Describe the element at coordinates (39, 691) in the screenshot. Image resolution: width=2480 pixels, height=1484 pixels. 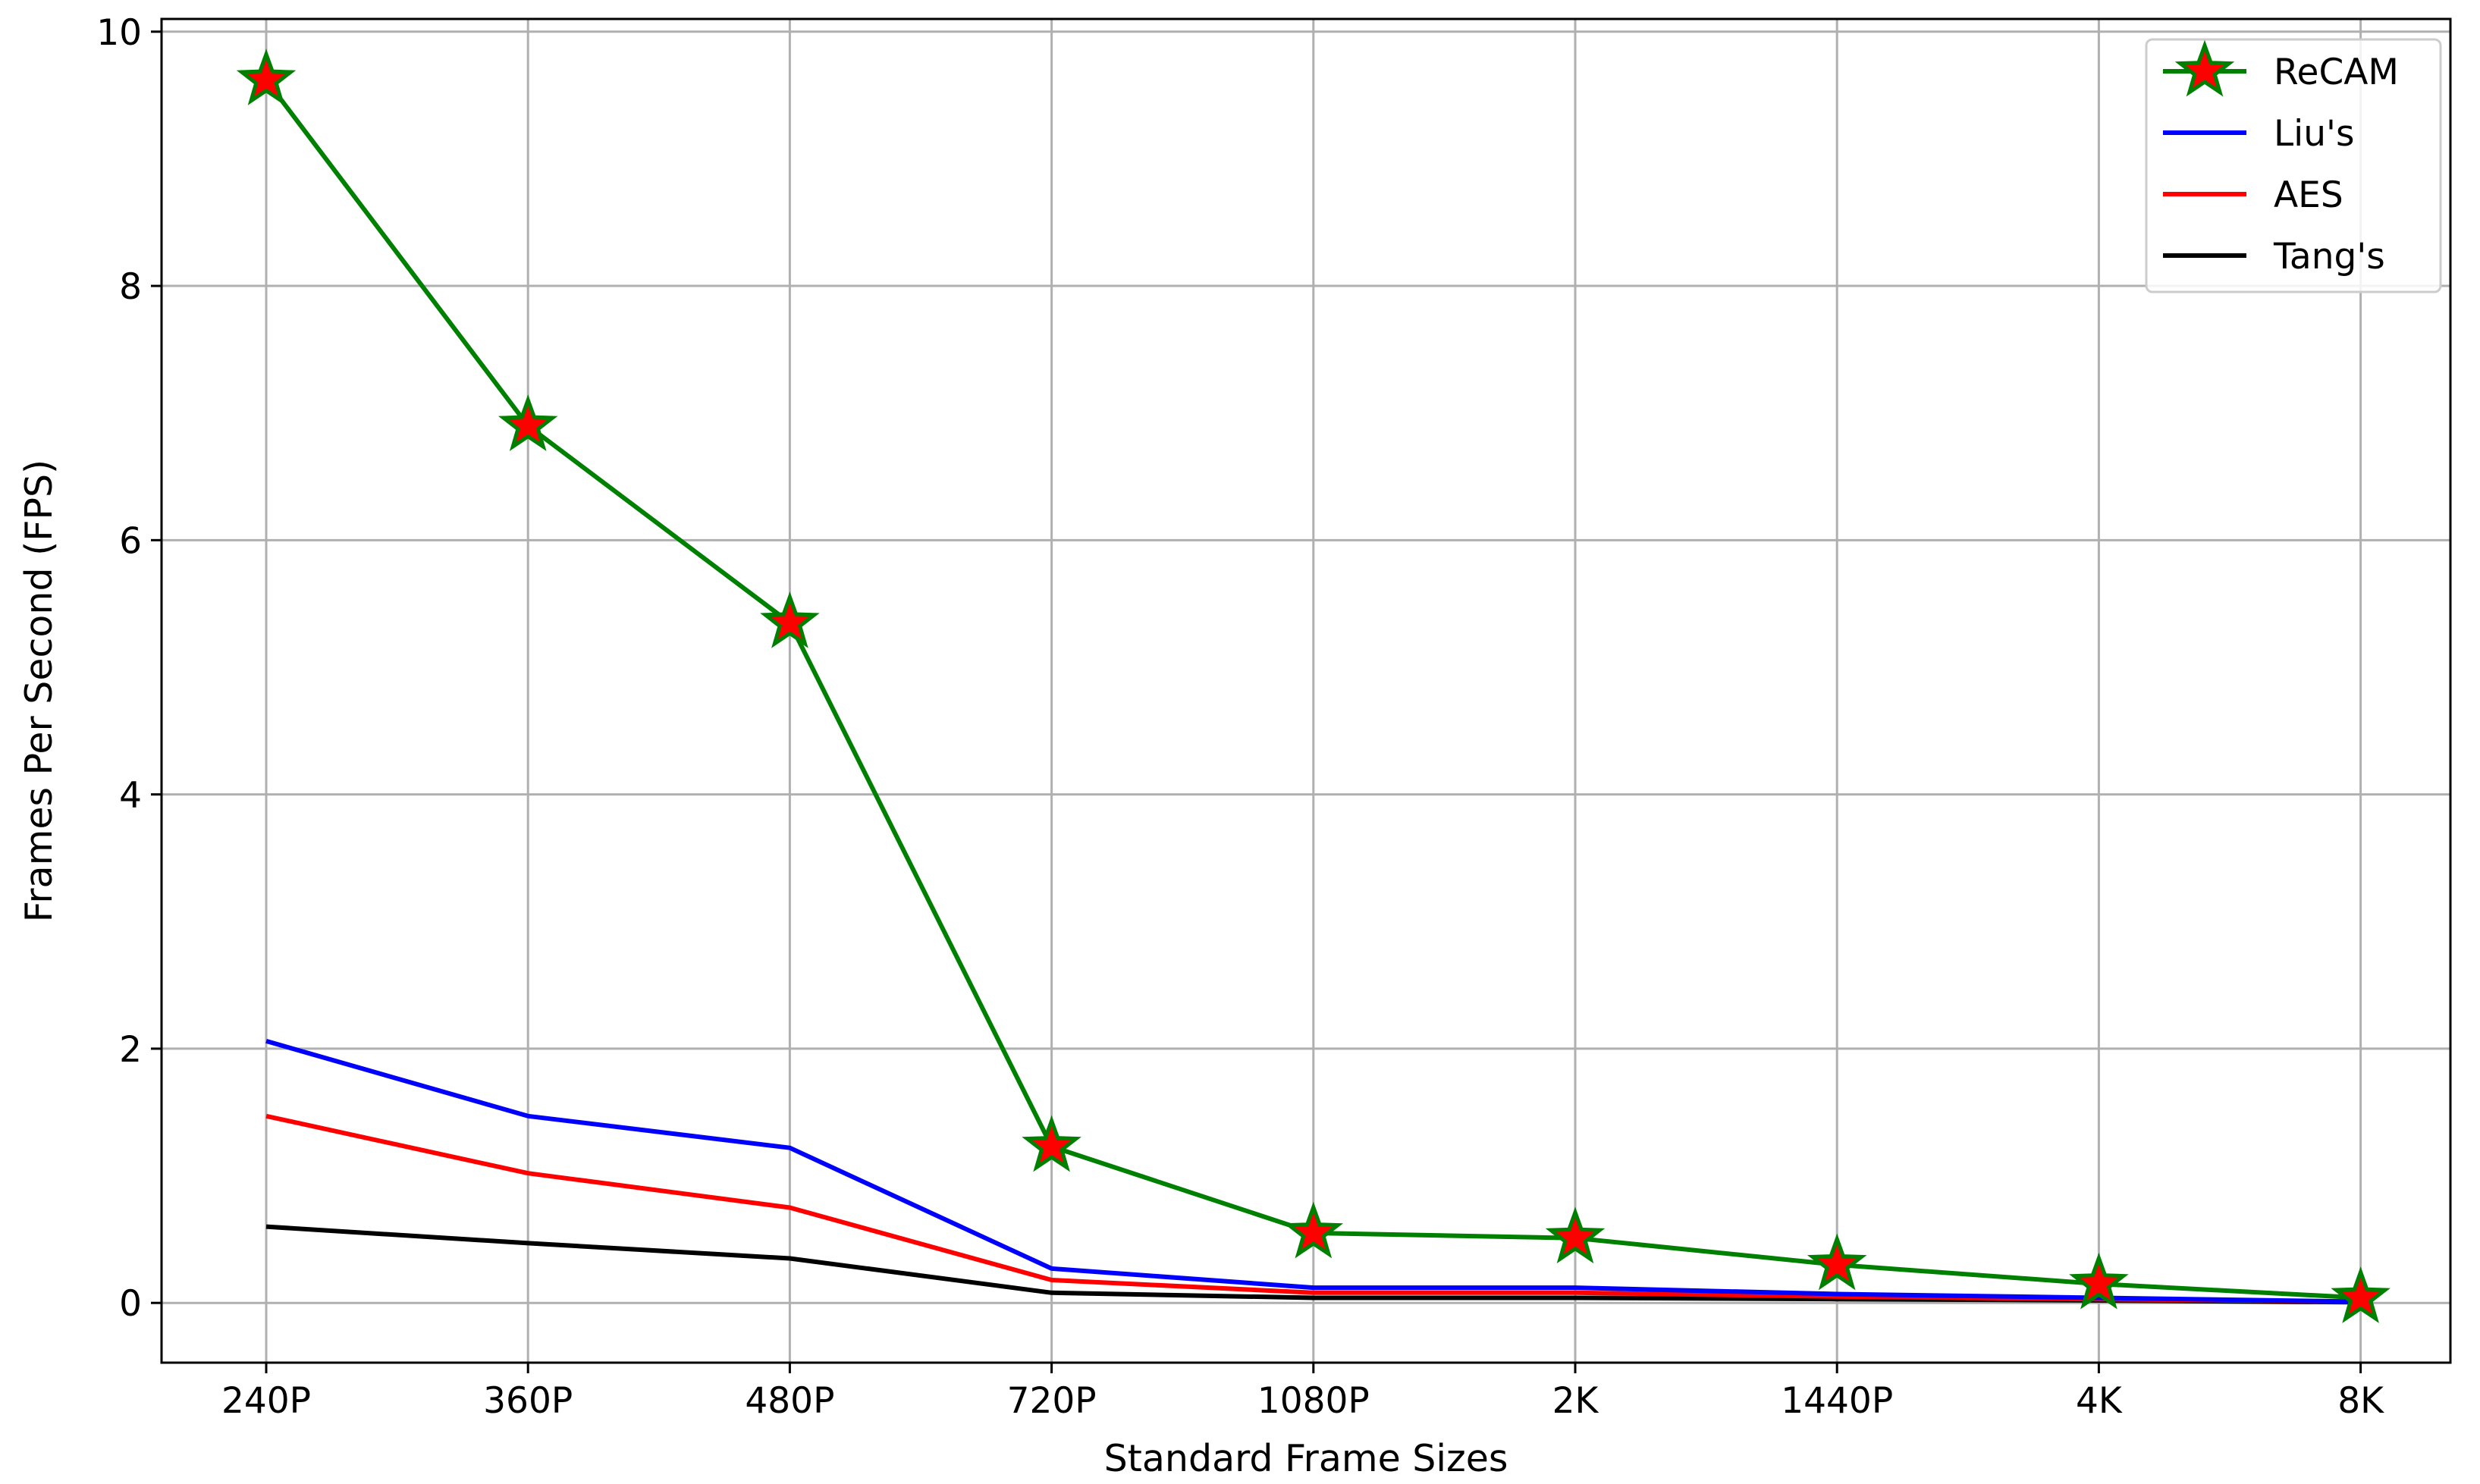
I see `y-axis-label: Frames Per Second (FPS)` at that location.